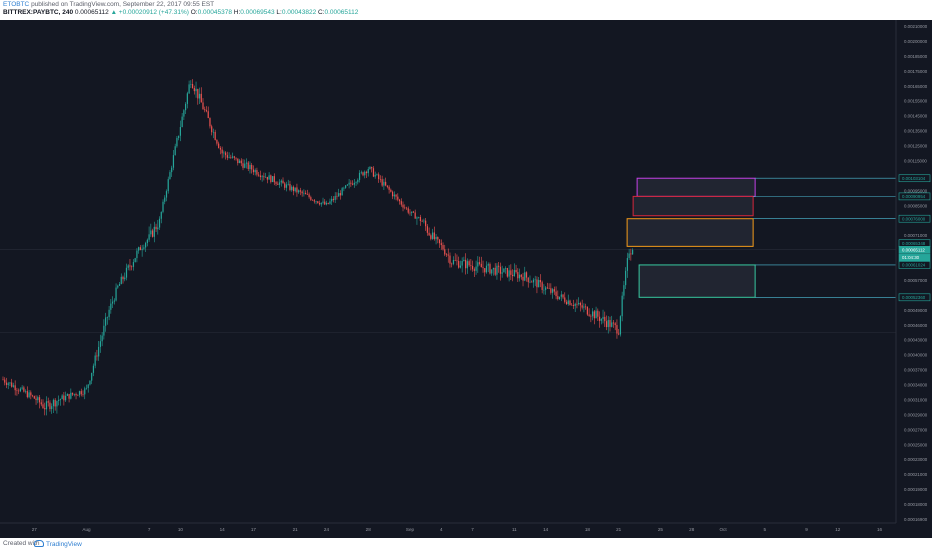 This screenshot has height=550, width=932. Describe the element at coordinates (466, 544) in the screenshot. I see `footer-bar: Created with TradingView` at that location.